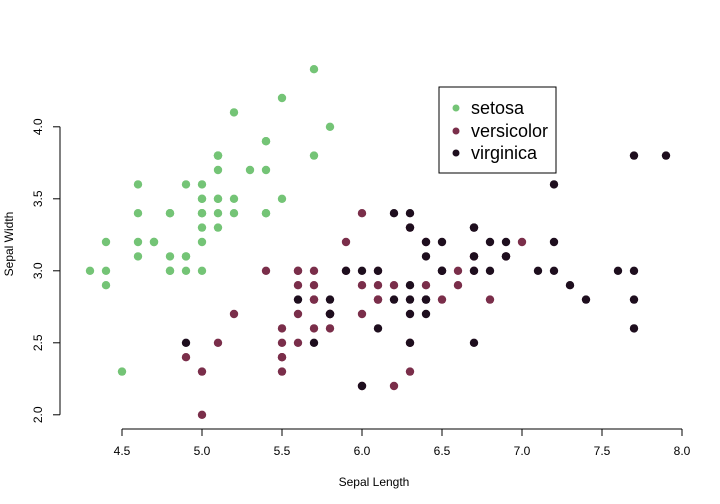  Describe the element at coordinates (442, 451) in the screenshot. I see `x-tick-label: 6.5` at that location.